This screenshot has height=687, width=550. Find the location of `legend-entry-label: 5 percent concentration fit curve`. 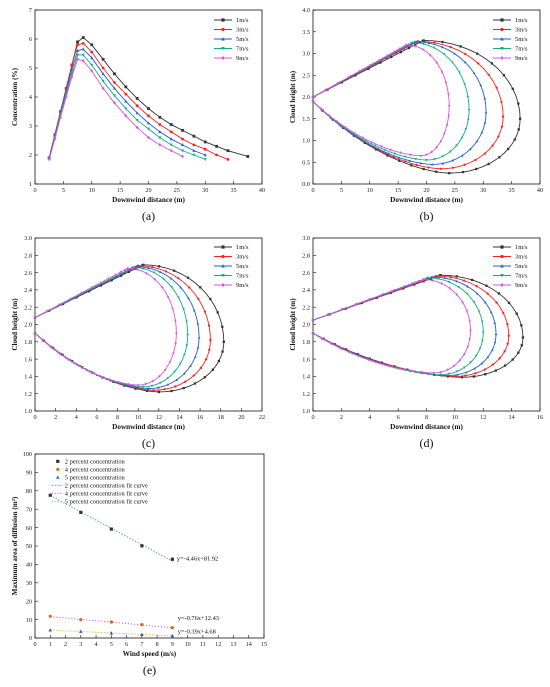

legend-entry-label: 5 percent concentration fit curve is located at coordinates (106, 502).